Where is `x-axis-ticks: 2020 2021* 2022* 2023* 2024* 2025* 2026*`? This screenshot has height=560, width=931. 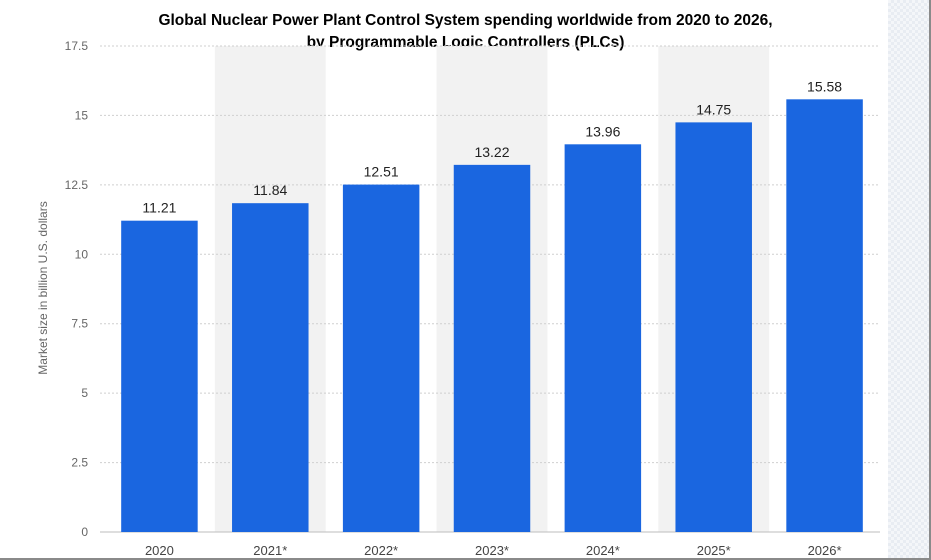
x-axis-ticks: 2020 2021* 2022* 2023* 2024* 2025* 2026* is located at coordinates (493, 550).